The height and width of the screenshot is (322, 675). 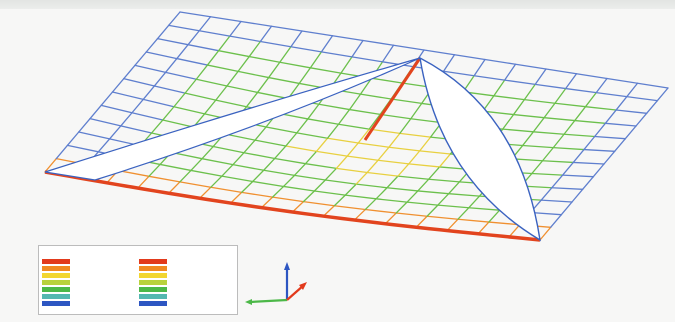 I want to click on toolbar-strip, so click(x=337, y=4).